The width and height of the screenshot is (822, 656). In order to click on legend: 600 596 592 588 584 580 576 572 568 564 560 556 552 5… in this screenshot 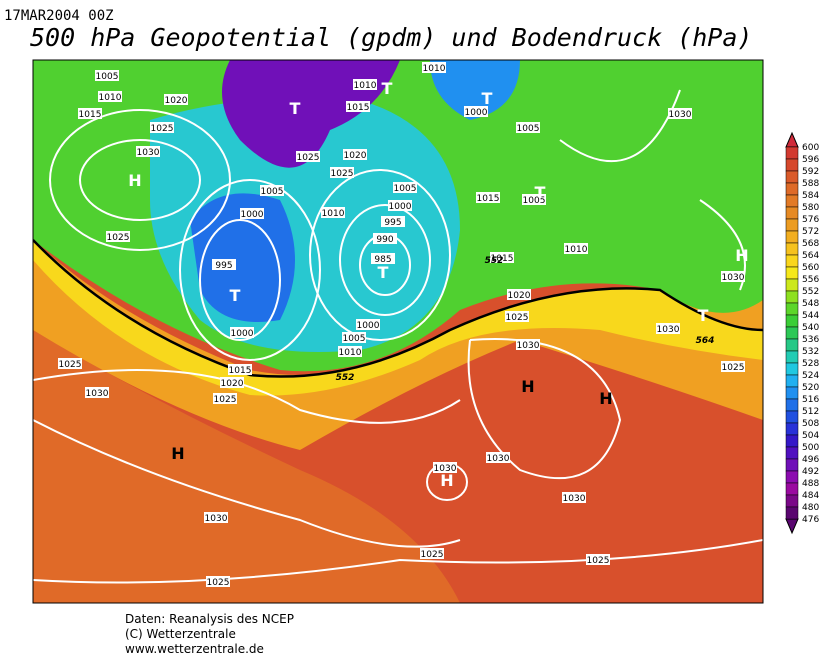, I will do `click(802, 333)`.